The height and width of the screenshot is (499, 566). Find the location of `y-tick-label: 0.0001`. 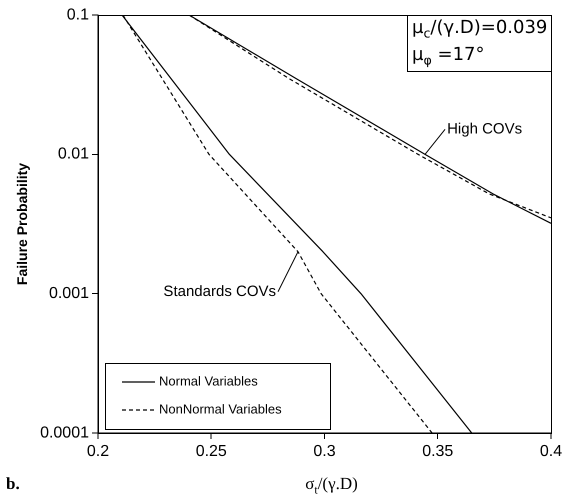

y-tick-label: 0.0001 is located at coordinates (65, 433).